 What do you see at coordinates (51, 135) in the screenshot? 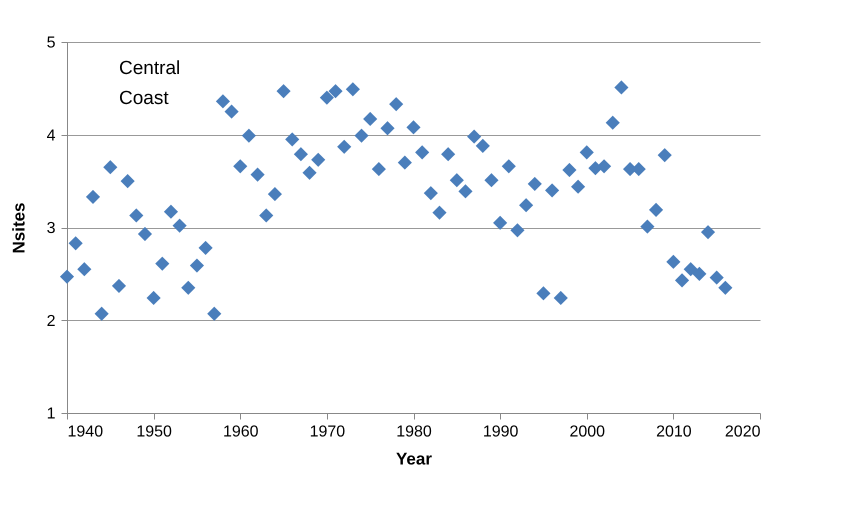
I see `y-tick-label: 4` at bounding box center [51, 135].